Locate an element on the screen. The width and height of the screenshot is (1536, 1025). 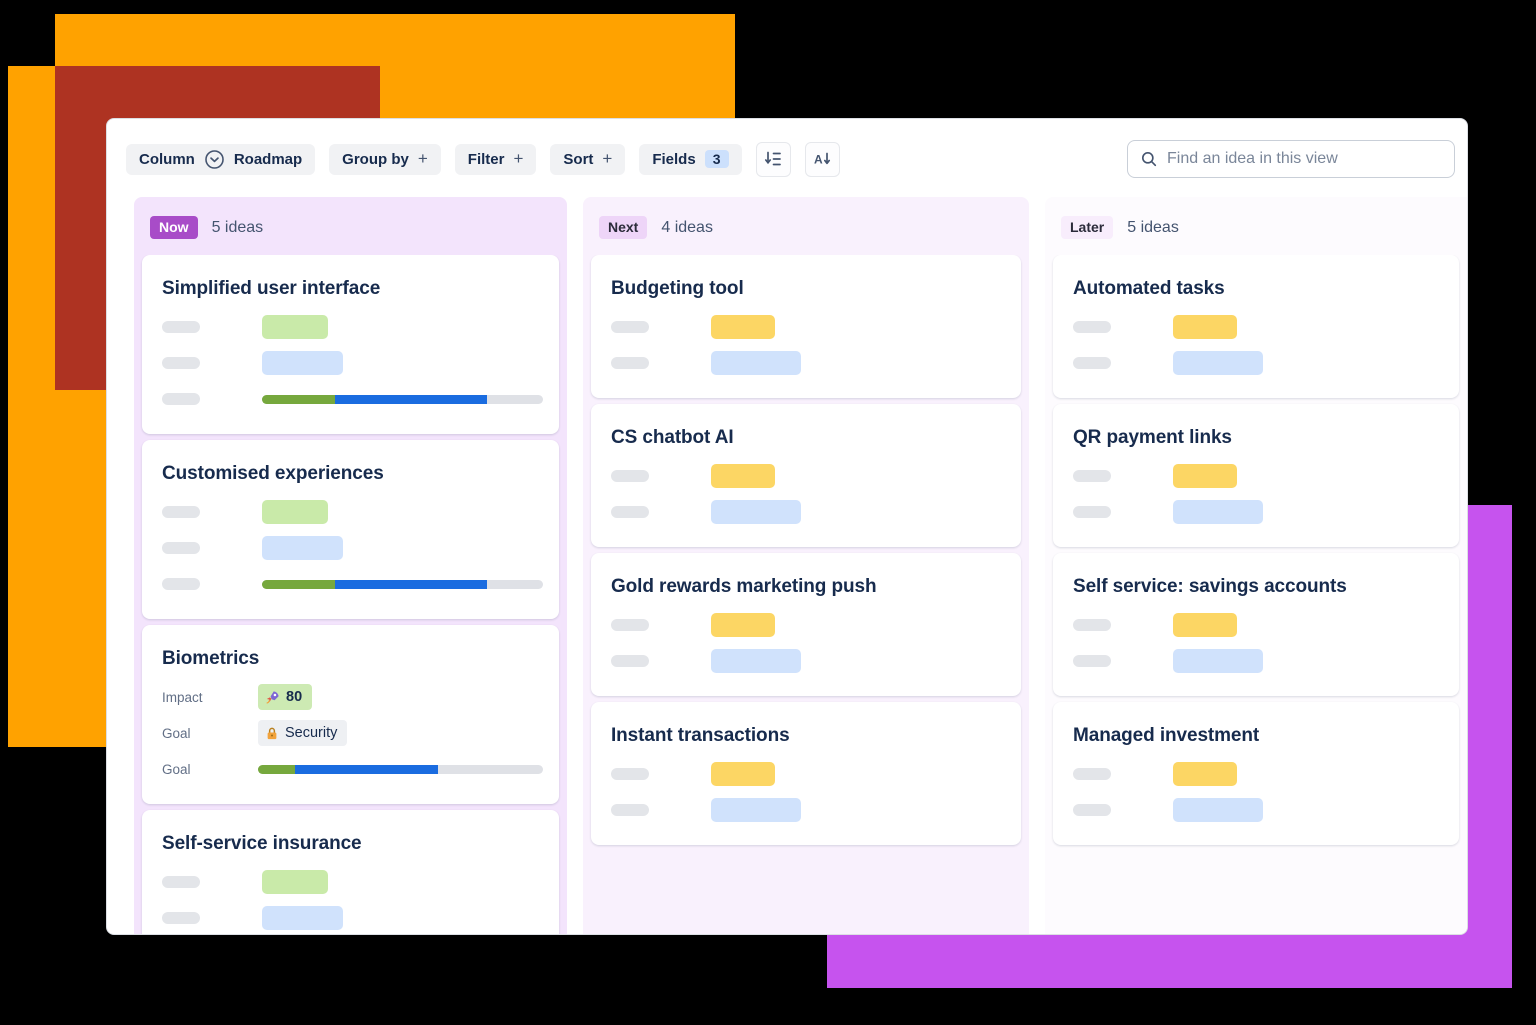
card-title: Budgeting tool is located at coordinates (677, 289).